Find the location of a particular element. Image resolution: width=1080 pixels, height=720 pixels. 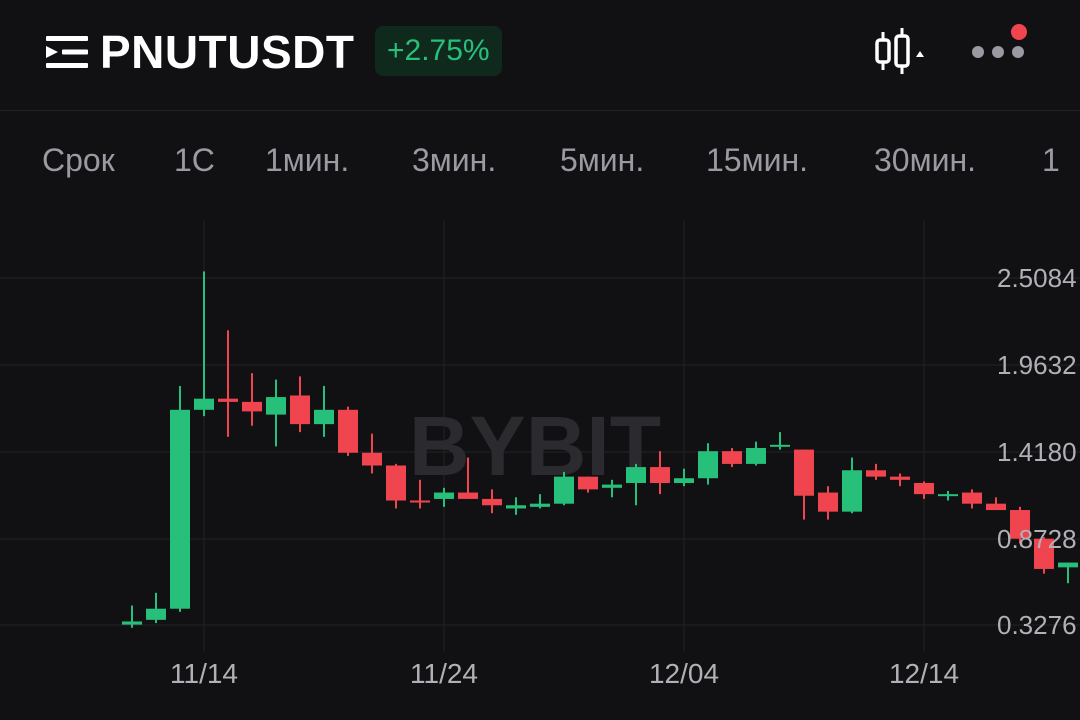

symbol-title: PNUTUSDT is located at coordinates (227, 52).